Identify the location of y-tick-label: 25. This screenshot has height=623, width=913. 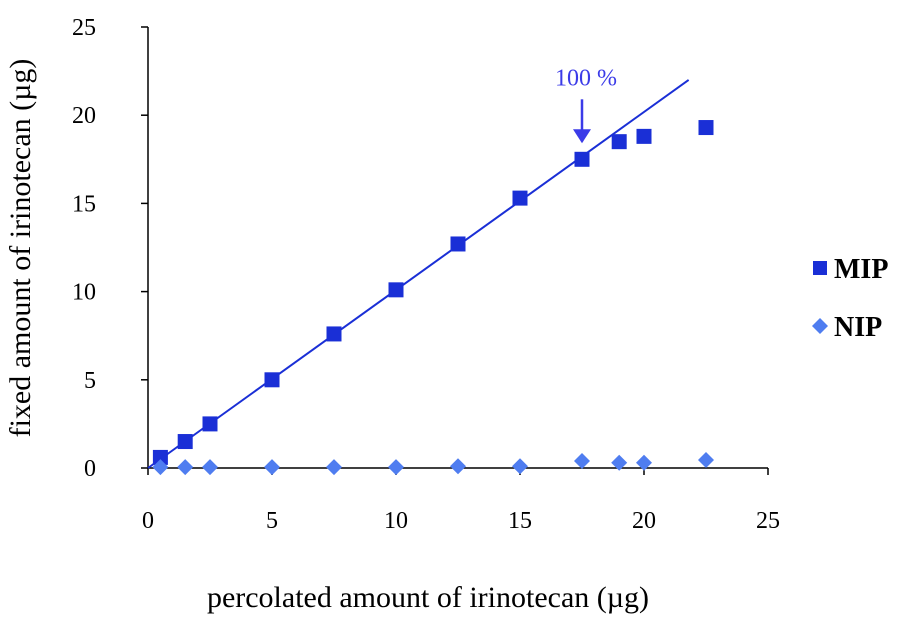
(84, 28).